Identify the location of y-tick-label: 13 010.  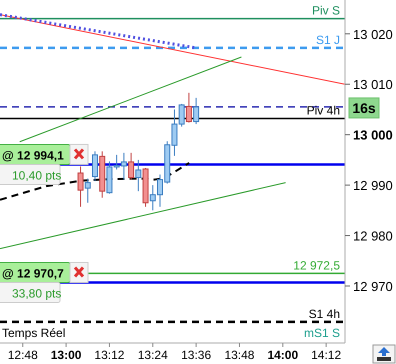
(373, 84).